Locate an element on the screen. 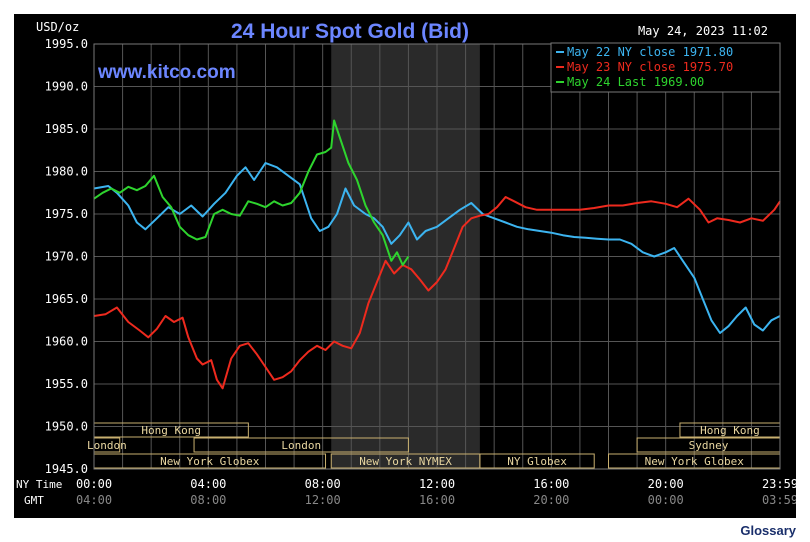 The image size is (810, 542). session-bar: NY Globex is located at coordinates (537, 461).